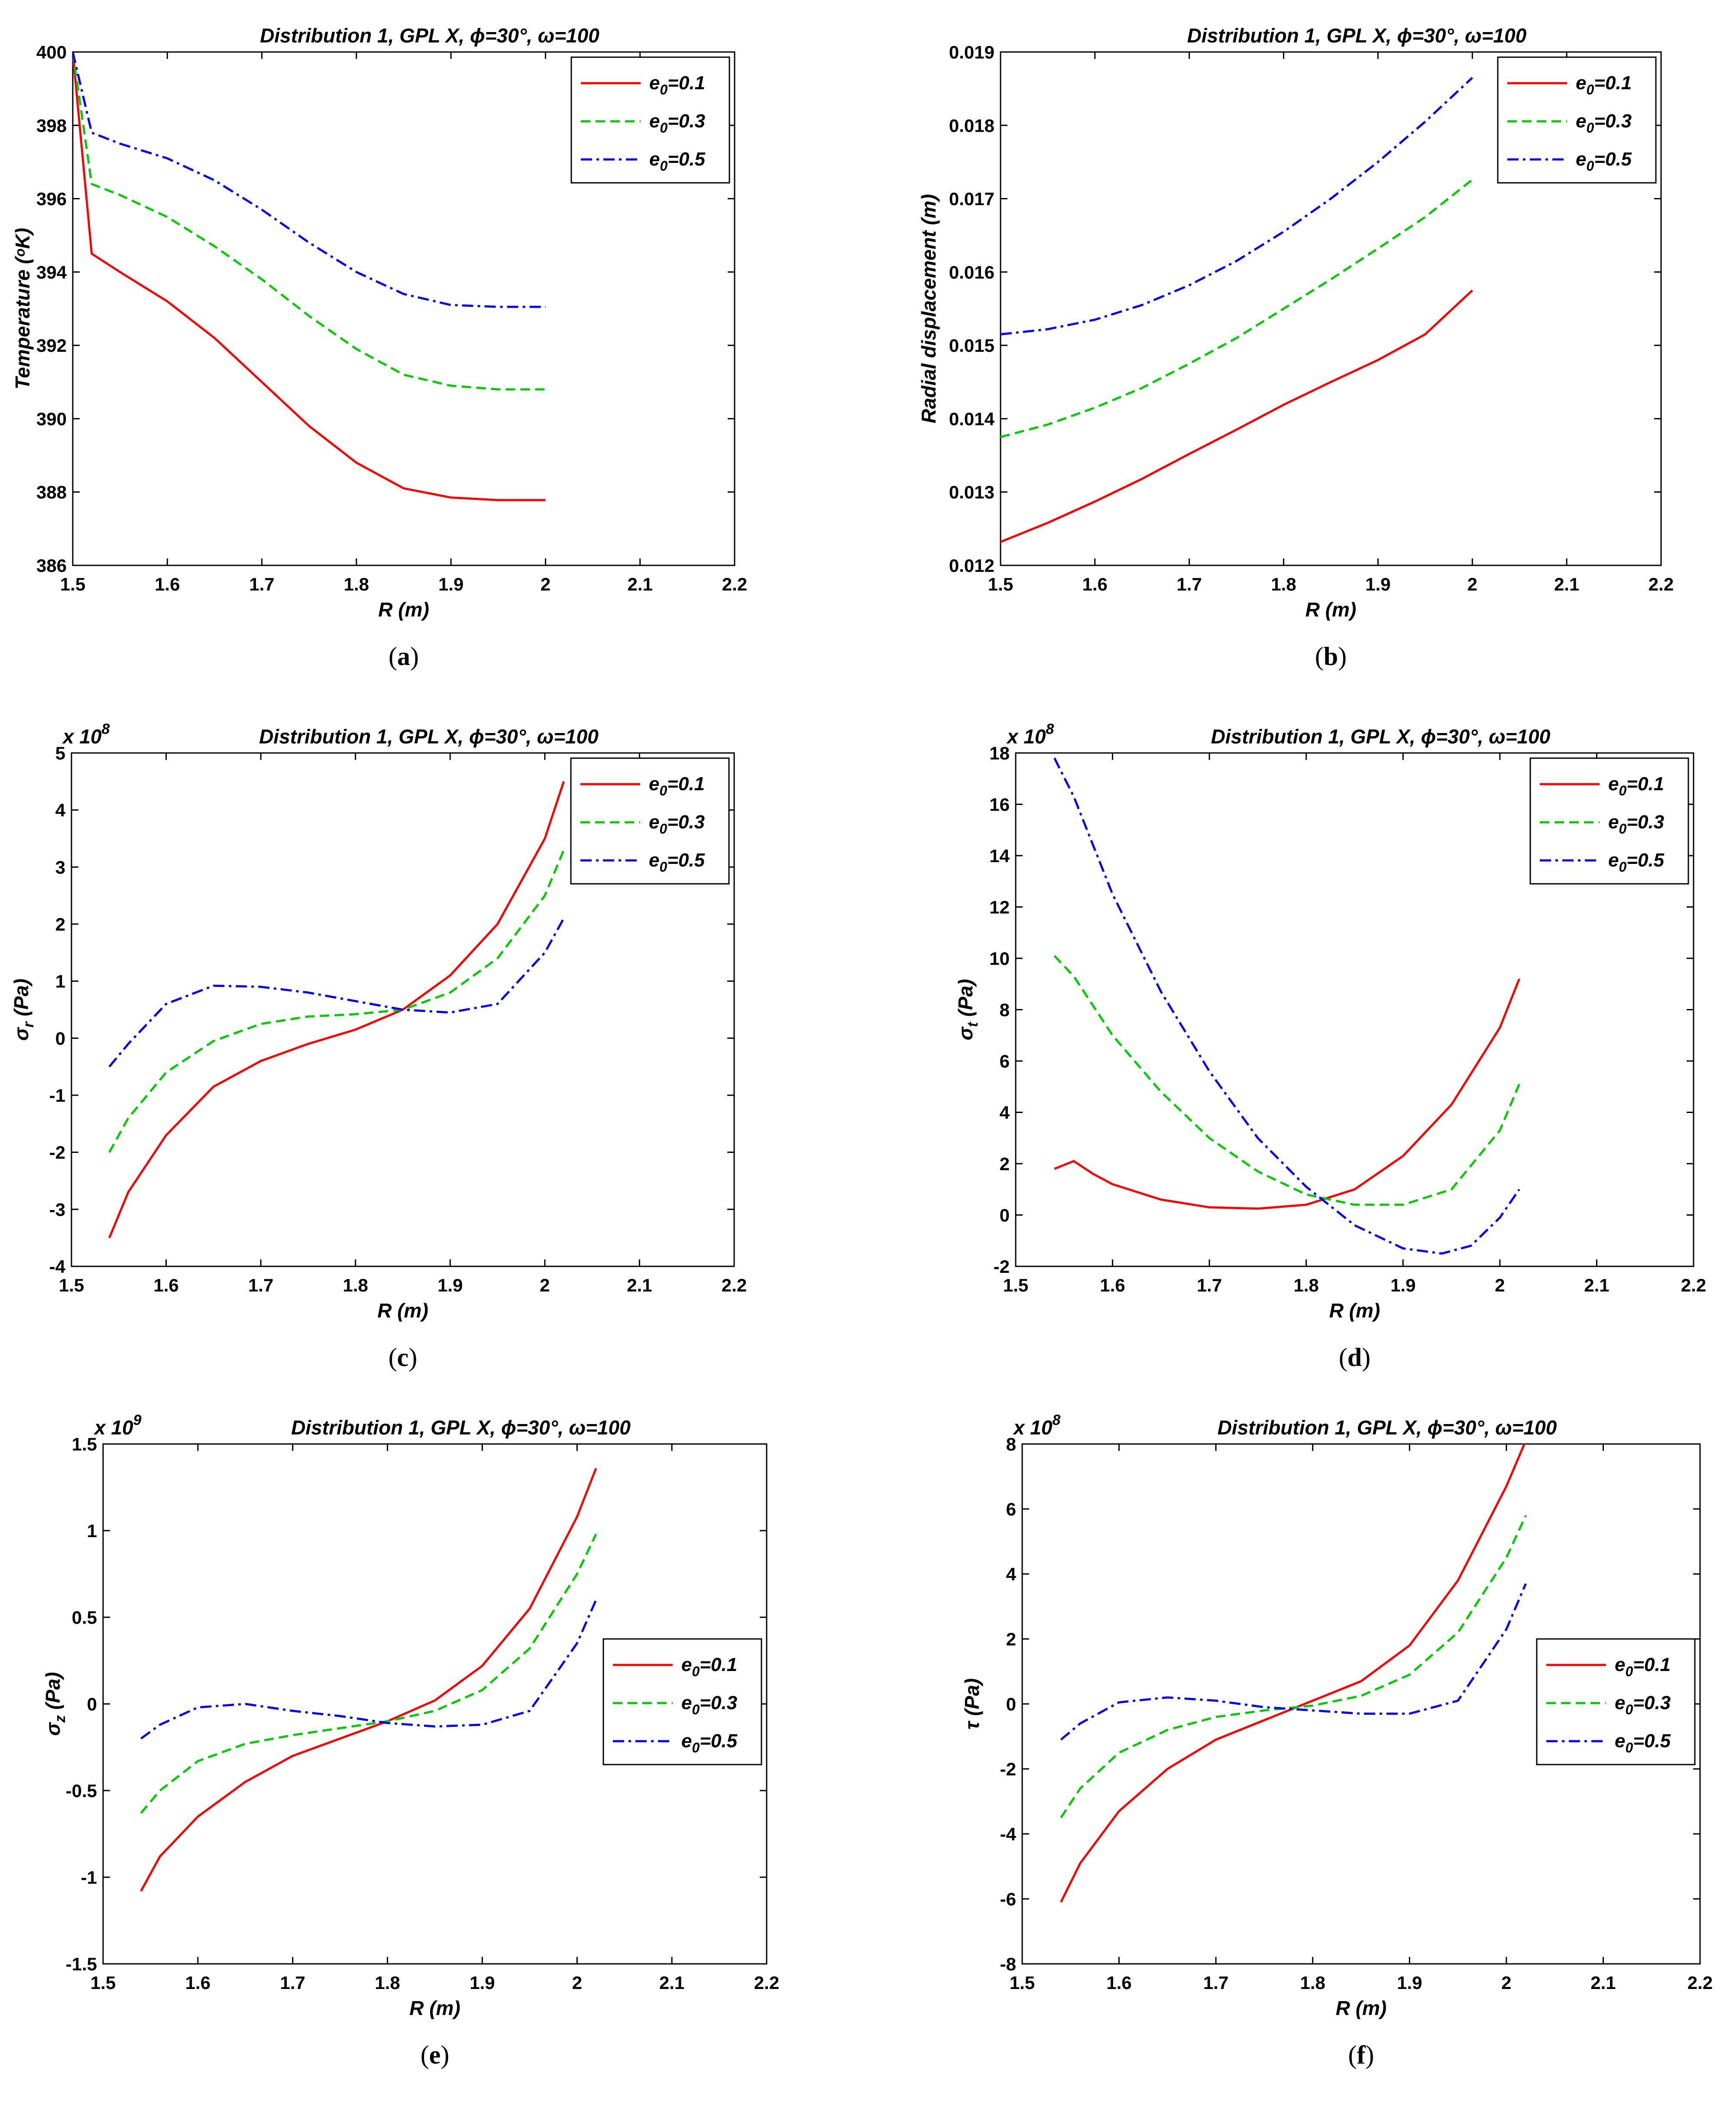  What do you see at coordinates (81, 1791) in the screenshot?
I see `y-tick-label: -0.5` at bounding box center [81, 1791].